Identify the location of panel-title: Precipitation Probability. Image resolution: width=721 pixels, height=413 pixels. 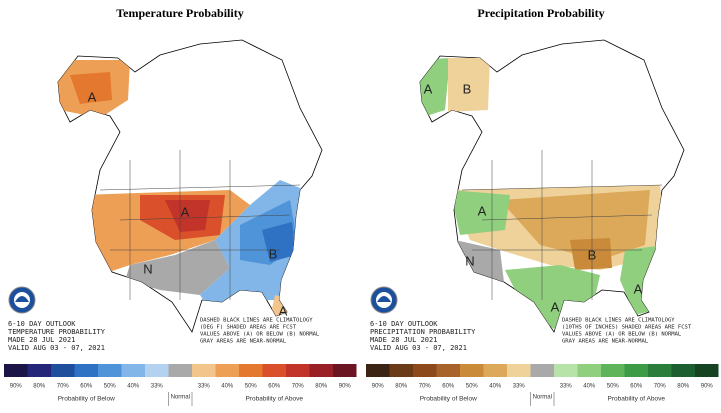
(540, 13).